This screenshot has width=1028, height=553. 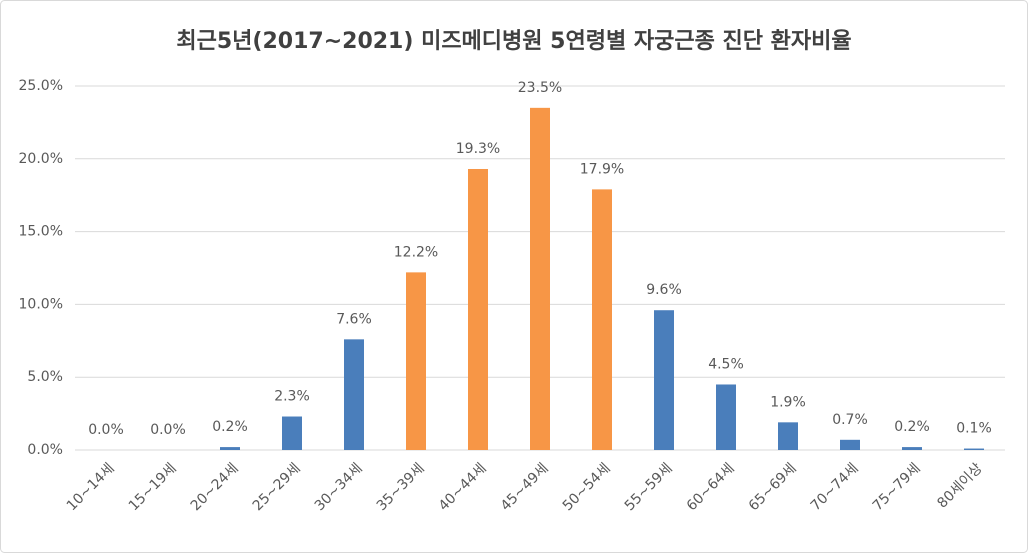 I want to click on y-tick-label: 25.0%, so click(x=41, y=86).